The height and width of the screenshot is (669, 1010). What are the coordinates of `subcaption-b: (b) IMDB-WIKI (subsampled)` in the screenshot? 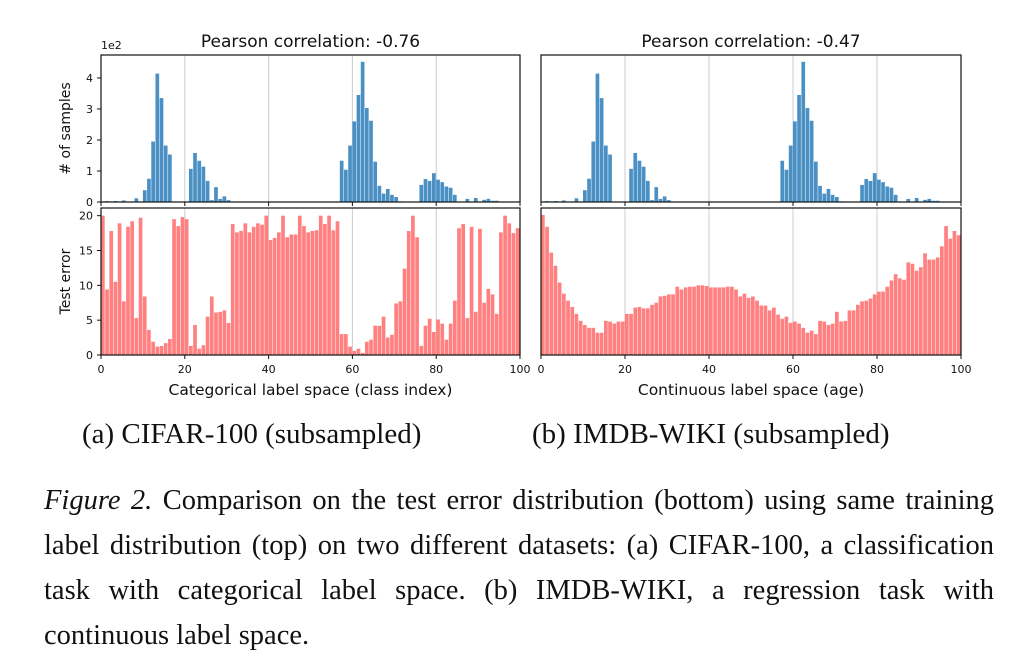 It's located at (711, 434).